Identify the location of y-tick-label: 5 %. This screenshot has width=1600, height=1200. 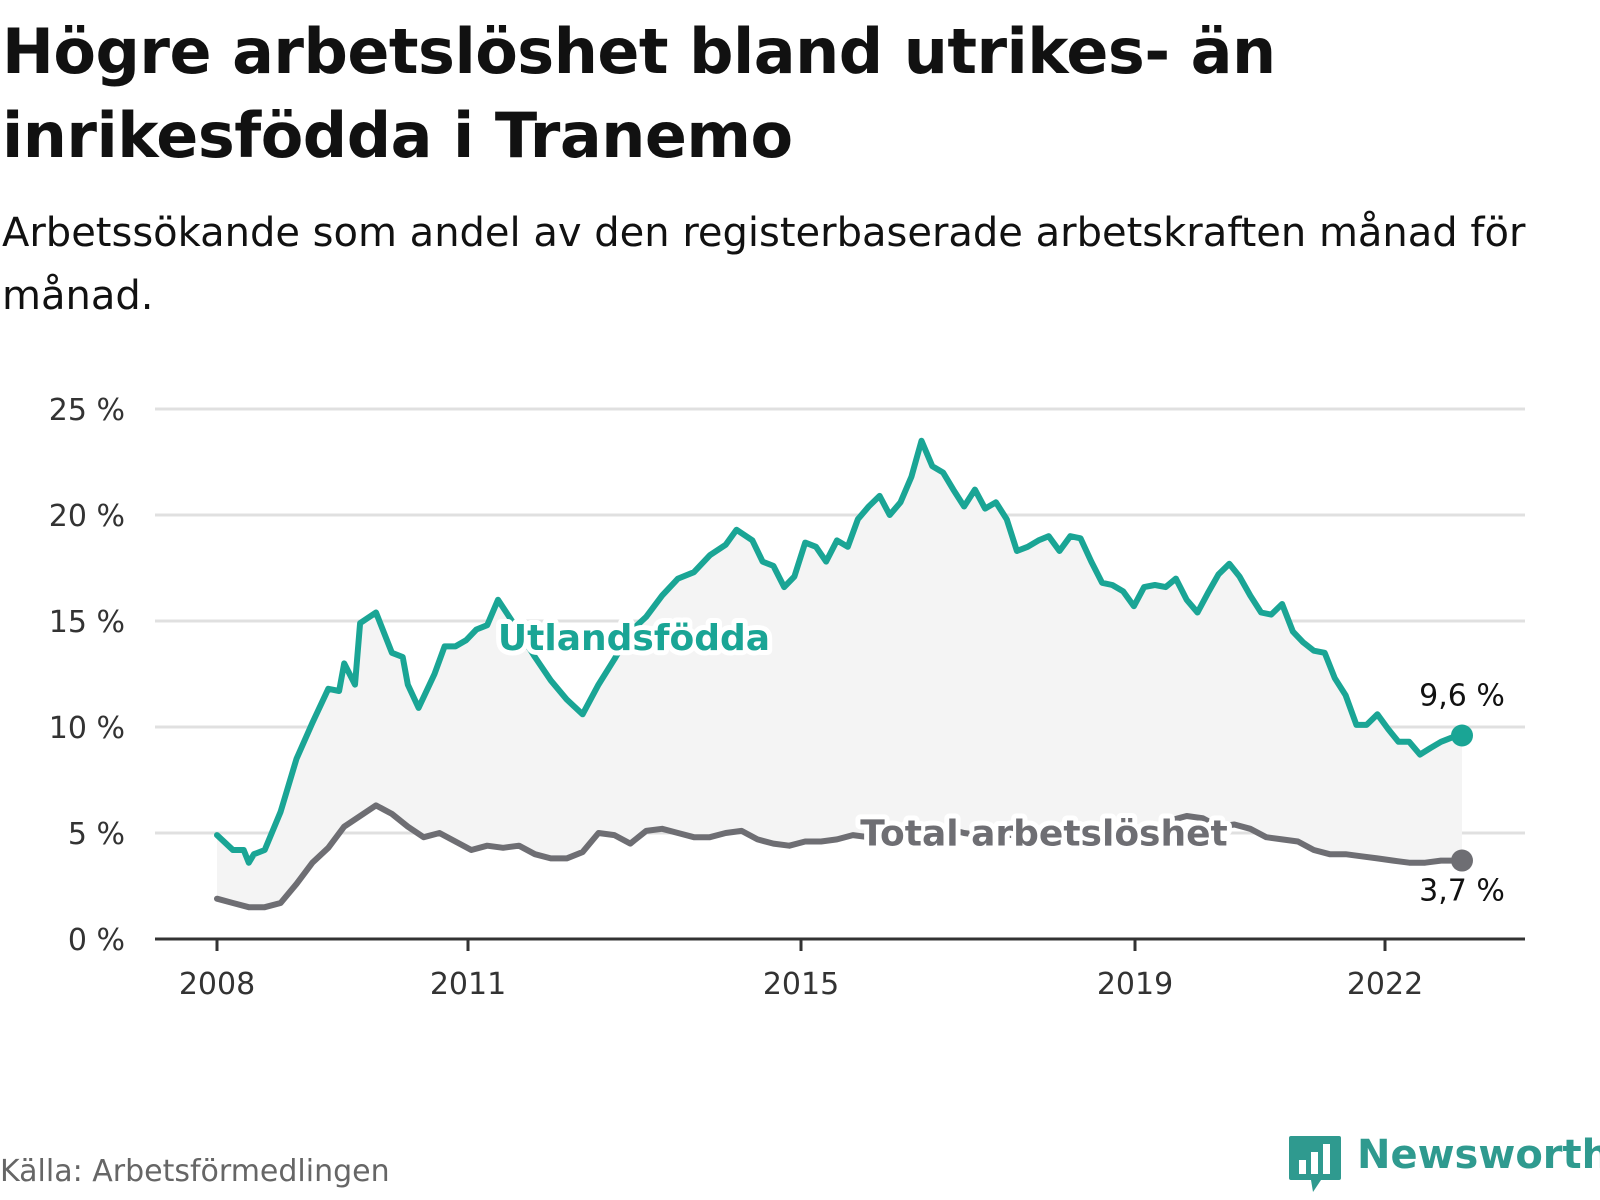
(96, 834).